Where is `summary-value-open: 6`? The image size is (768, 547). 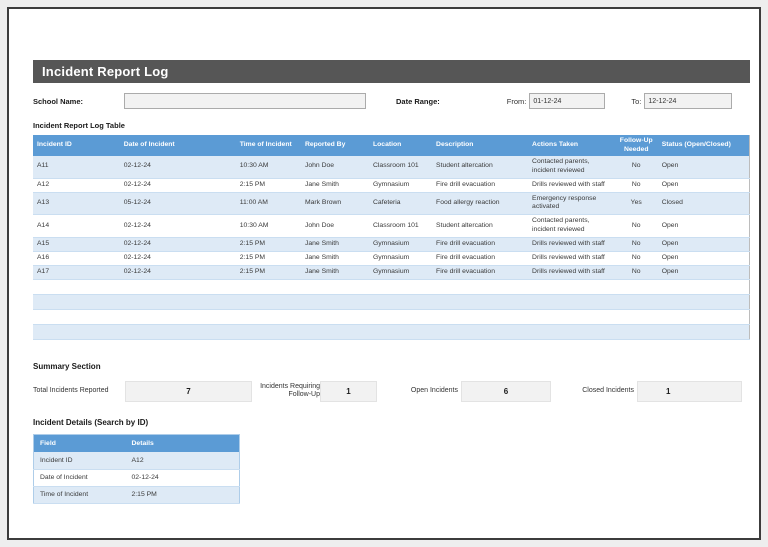 summary-value-open: 6 is located at coordinates (506, 391).